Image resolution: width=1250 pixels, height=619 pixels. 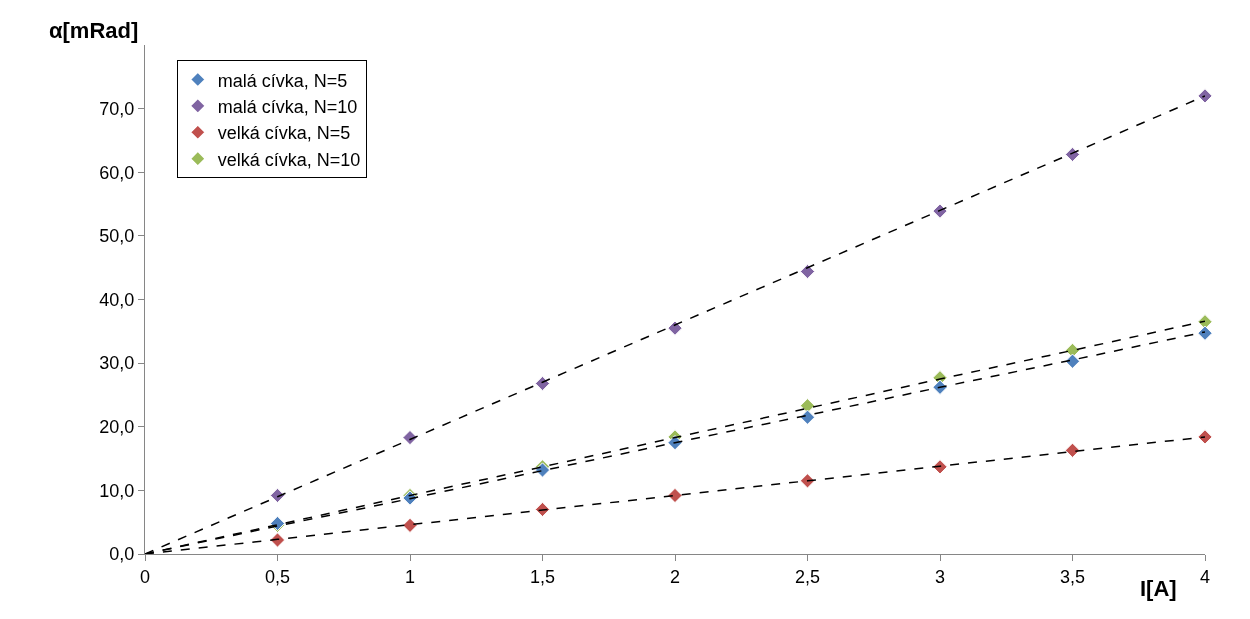 I want to click on legend-label: velká cívka, N=10, so click(x=289, y=159).